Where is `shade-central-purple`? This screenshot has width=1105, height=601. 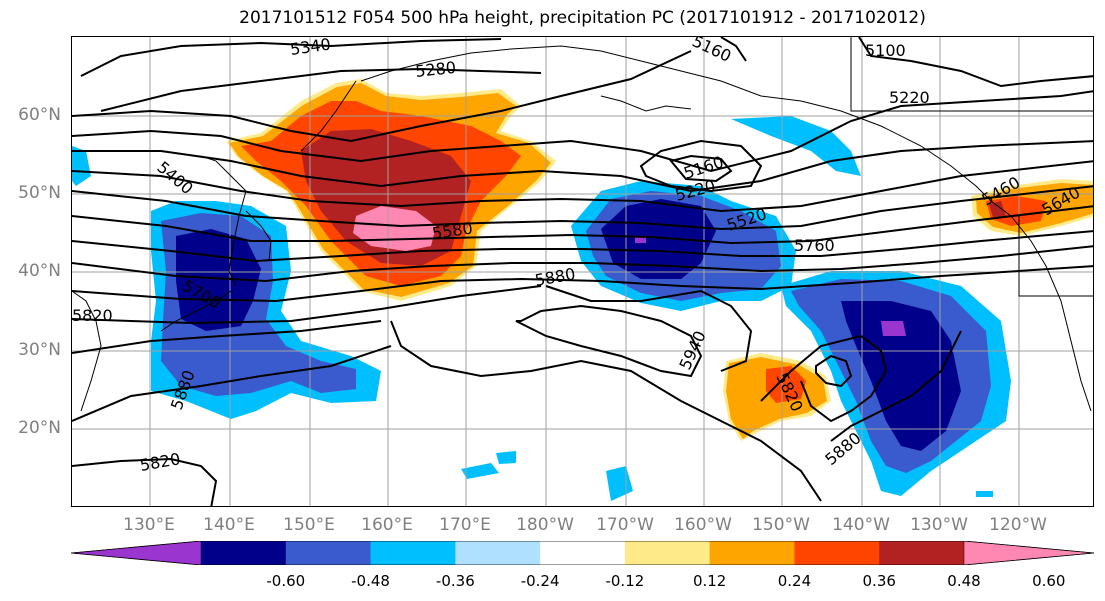 shade-central-purple is located at coordinates (640, 240).